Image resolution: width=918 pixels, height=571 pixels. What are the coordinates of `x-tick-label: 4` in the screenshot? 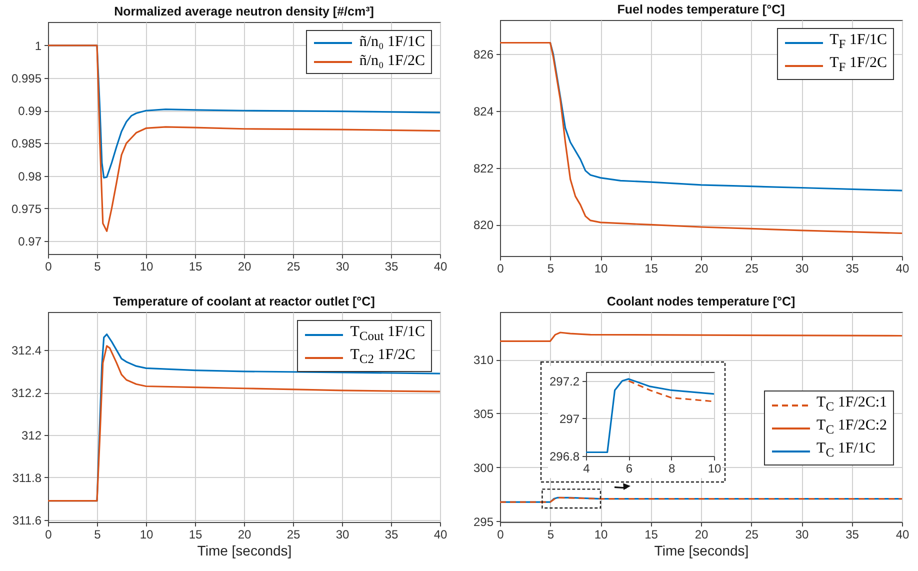 It's located at (586, 469).